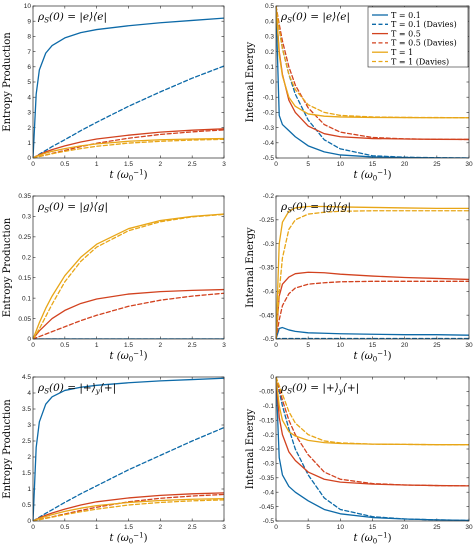 The height and width of the screenshot is (550, 473). What do you see at coordinates (269, 21) in the screenshot?
I see `y-tick-label: 0.4` at bounding box center [269, 21].